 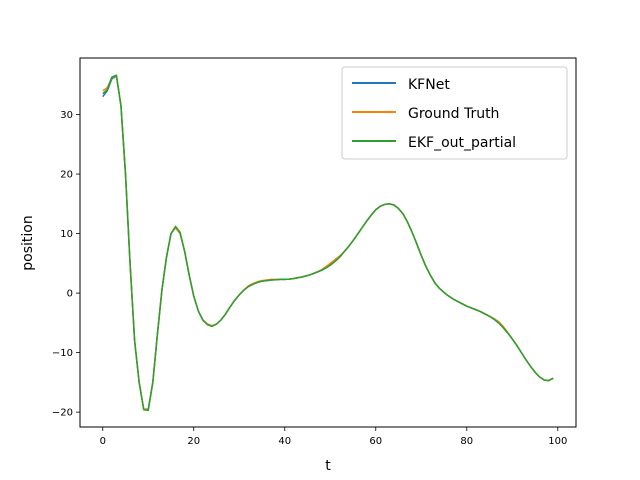 I want to click on x-tick-label: 40, so click(x=284, y=441).